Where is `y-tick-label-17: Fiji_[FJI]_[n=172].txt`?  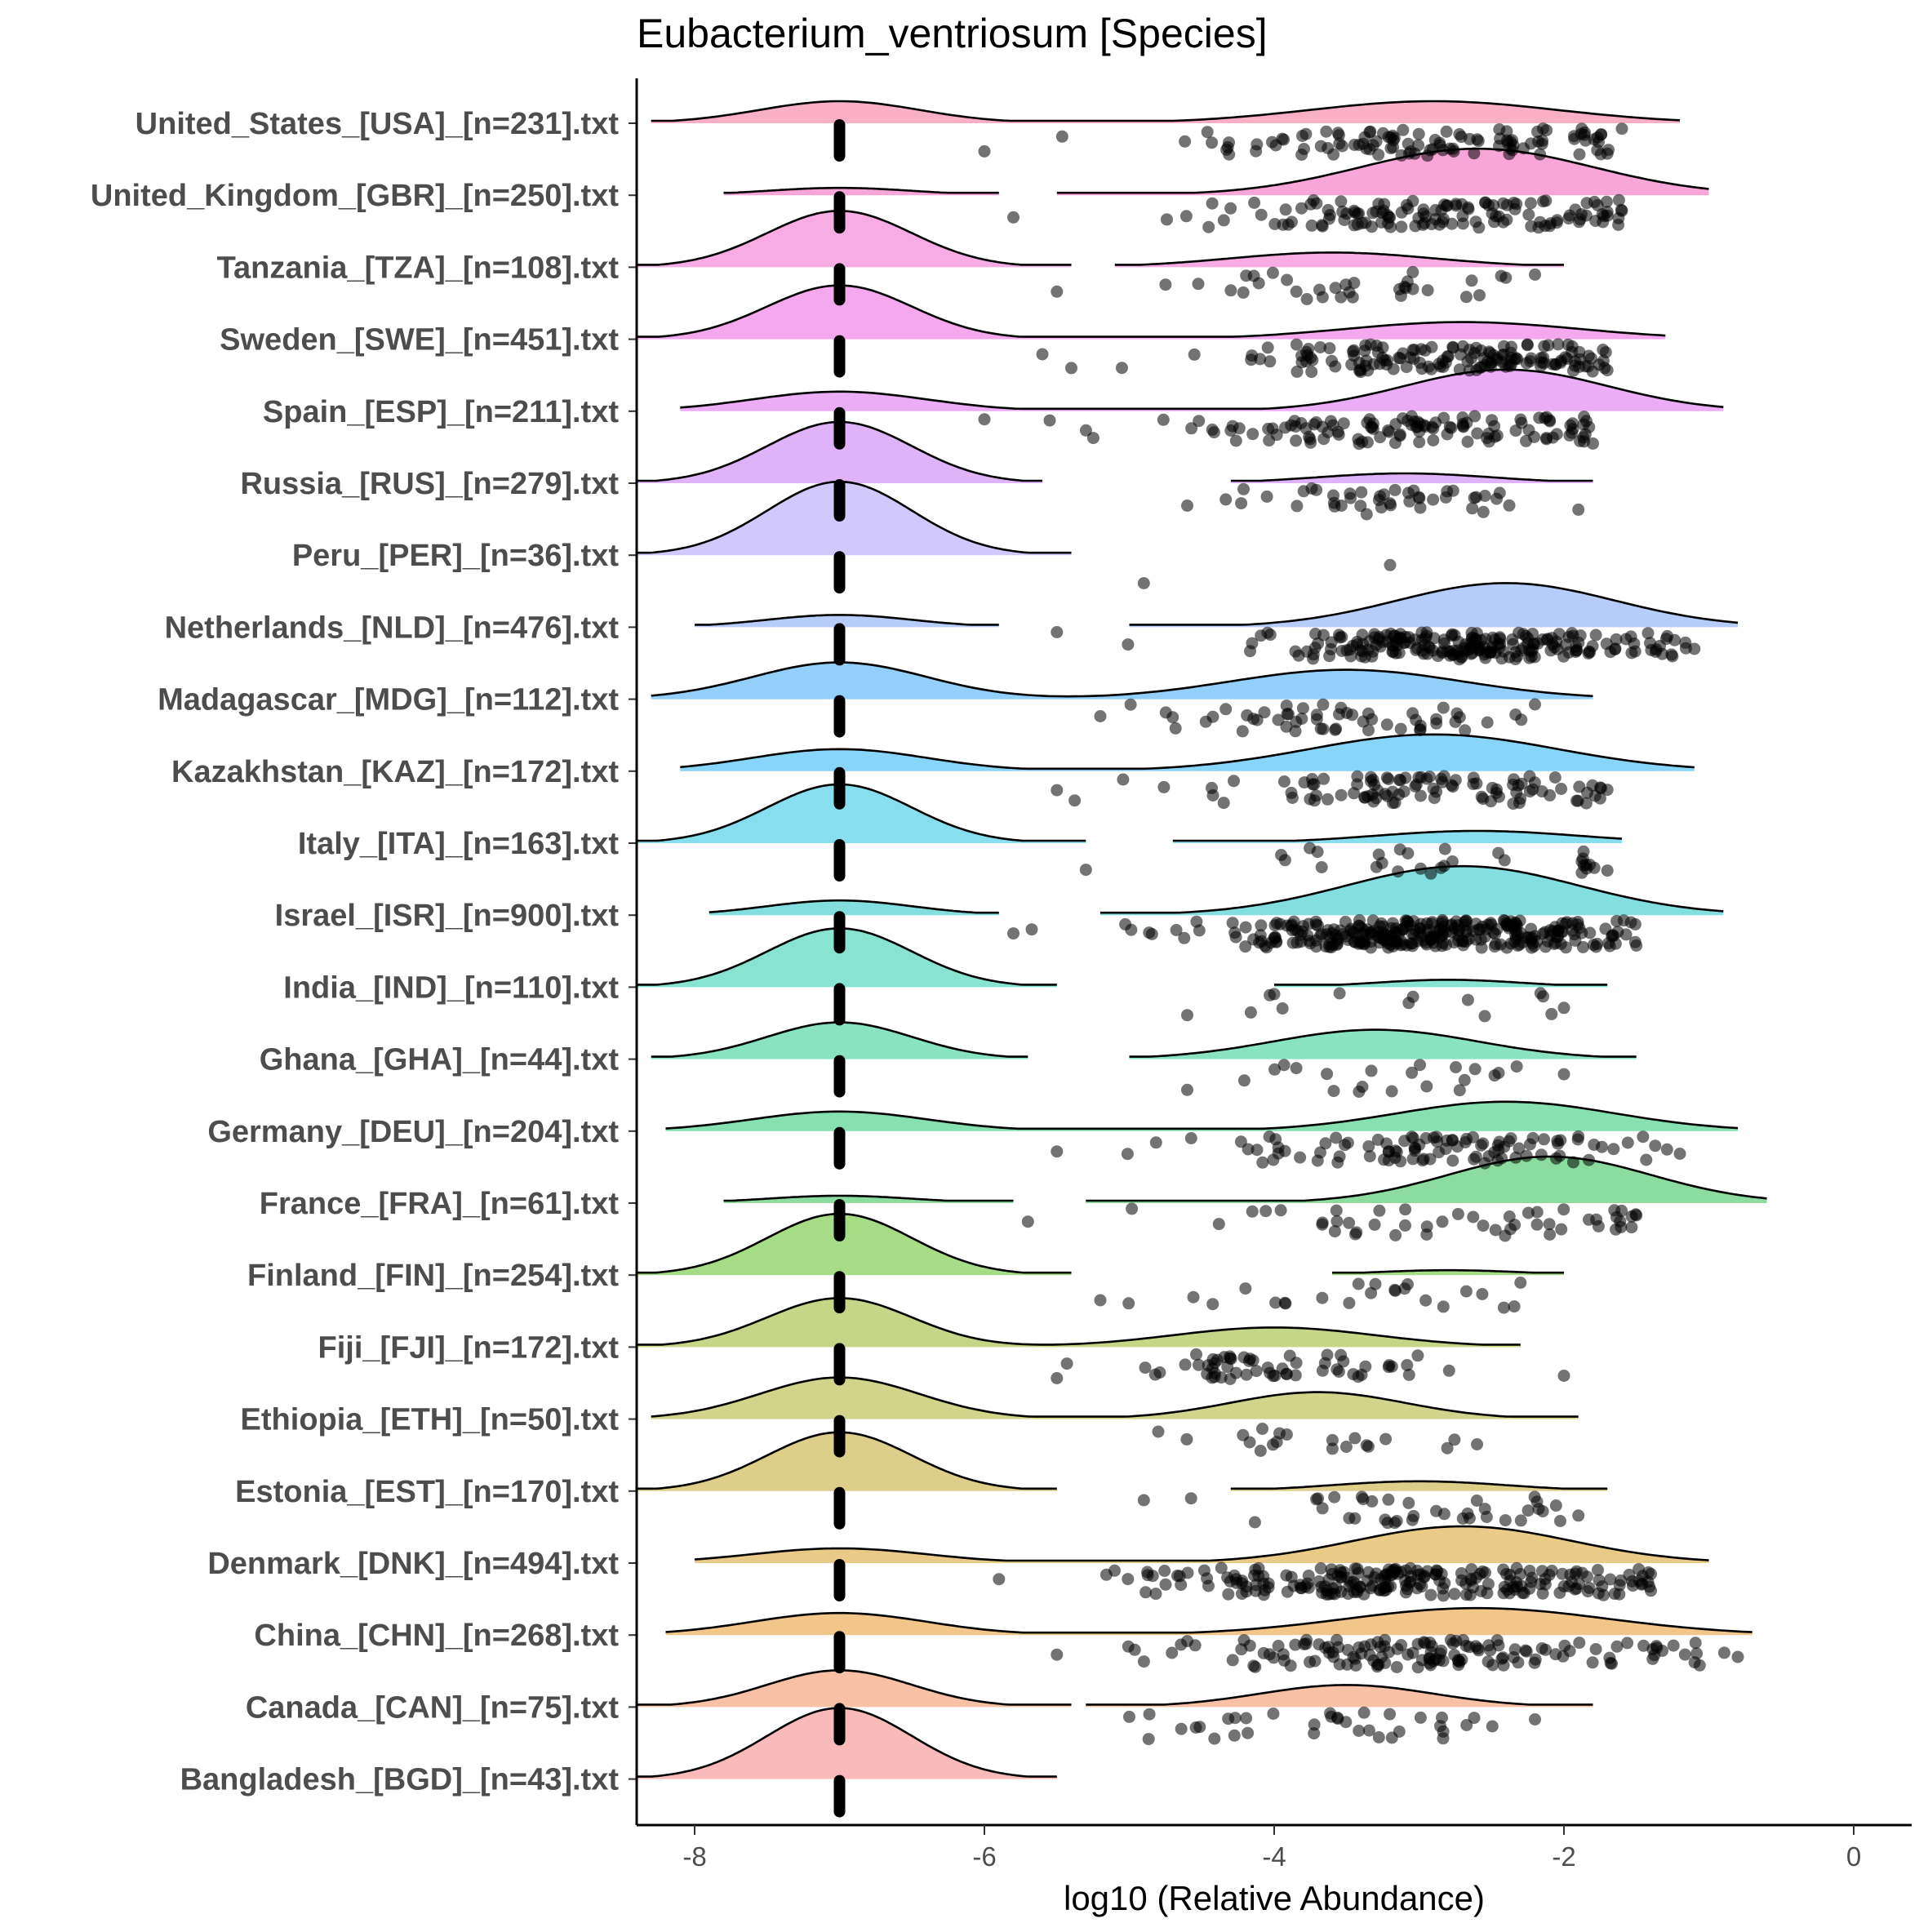 y-tick-label-17: Fiji_[FJI]_[n=172].txt is located at coordinates (469, 1347).